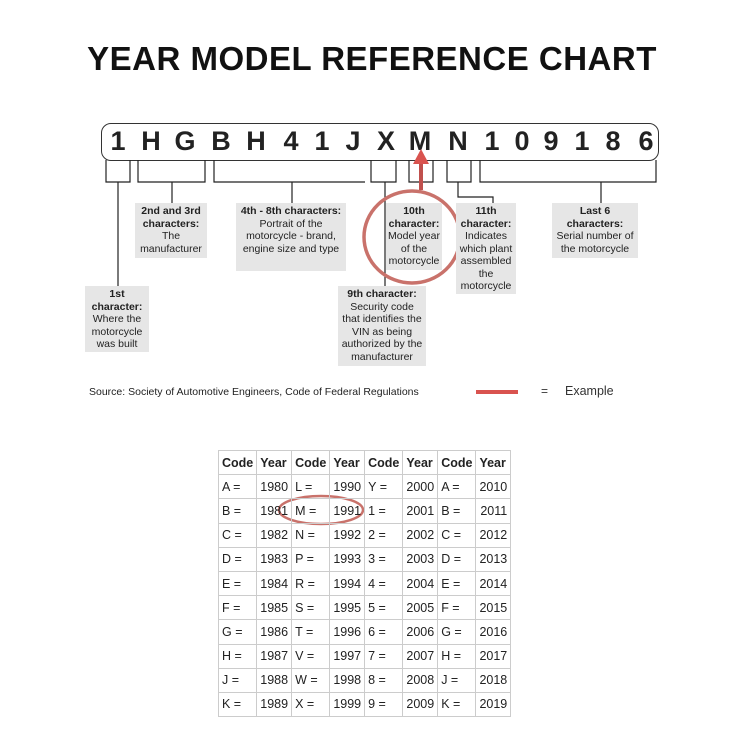  Describe the element at coordinates (384, 656) in the screenshot. I see `code-cell: 7 =` at that location.